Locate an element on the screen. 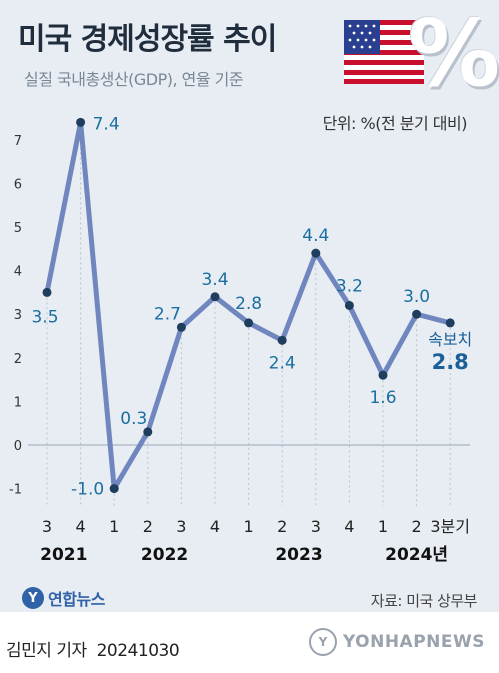 The width and height of the screenshot is (499, 673). watermark: Y YONHAPNEWS is located at coordinates (396, 642).